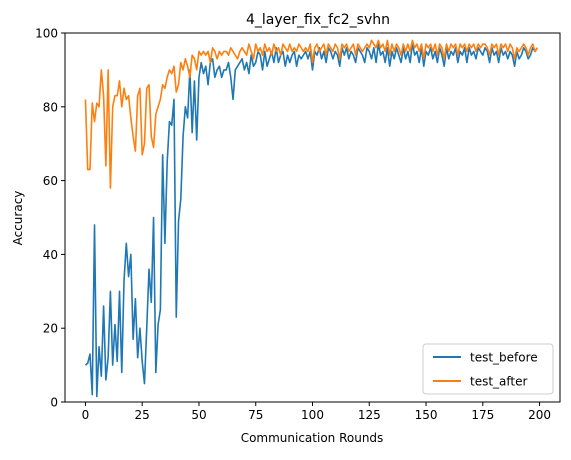 The image size is (571, 460). I want to click on x-tick-label: 75, so click(255, 415).